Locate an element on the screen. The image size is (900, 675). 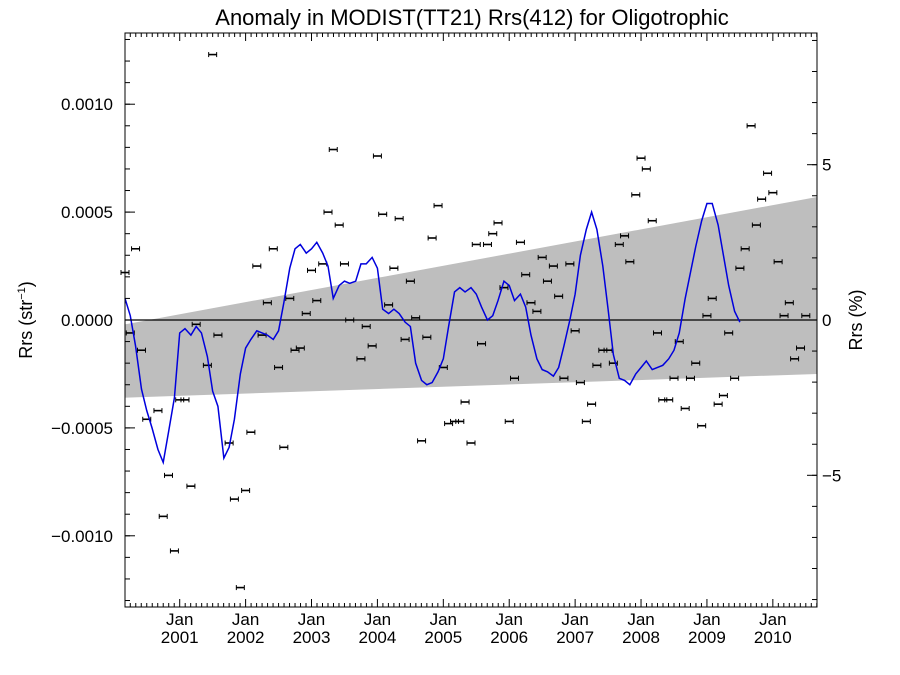
x-tick-year-label: 2002 is located at coordinates (246, 637).